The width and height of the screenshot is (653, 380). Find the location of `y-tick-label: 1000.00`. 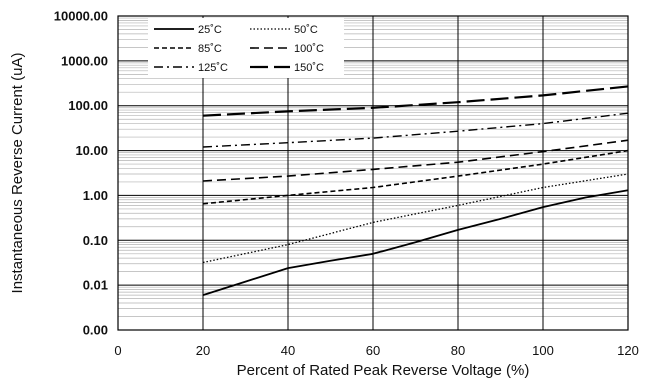

y-tick-label: 1000.00 is located at coordinates (84, 60).